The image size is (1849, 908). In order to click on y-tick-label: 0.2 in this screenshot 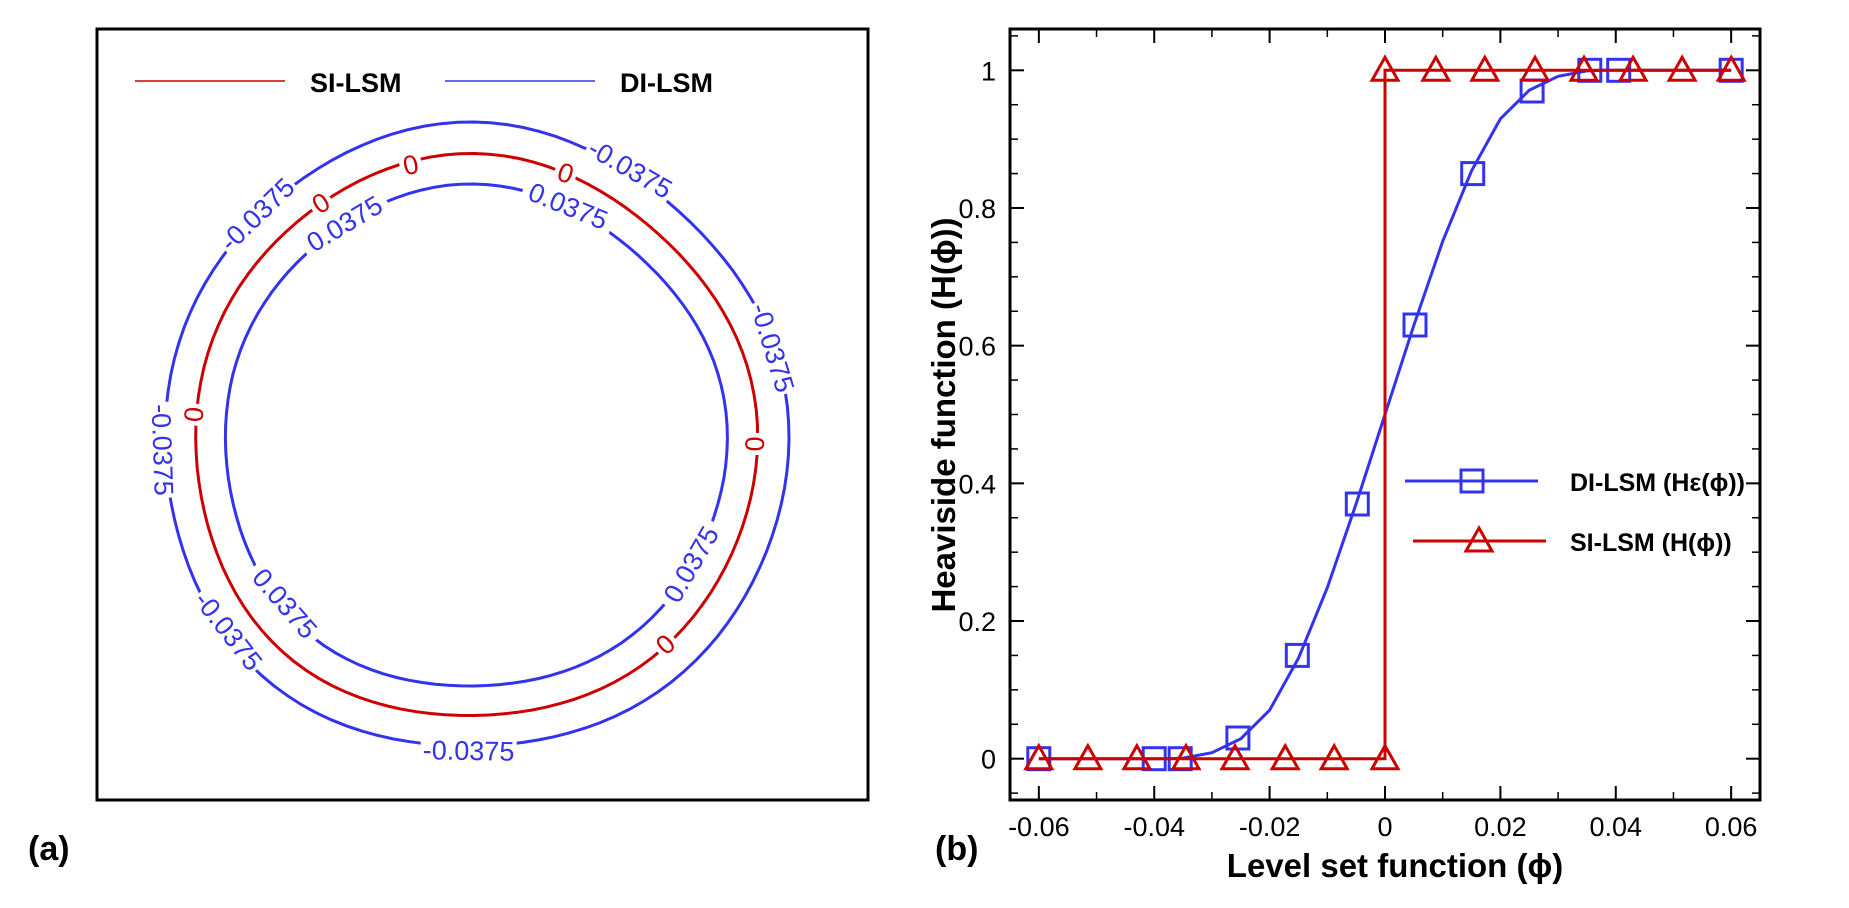, I will do `click(977, 622)`.